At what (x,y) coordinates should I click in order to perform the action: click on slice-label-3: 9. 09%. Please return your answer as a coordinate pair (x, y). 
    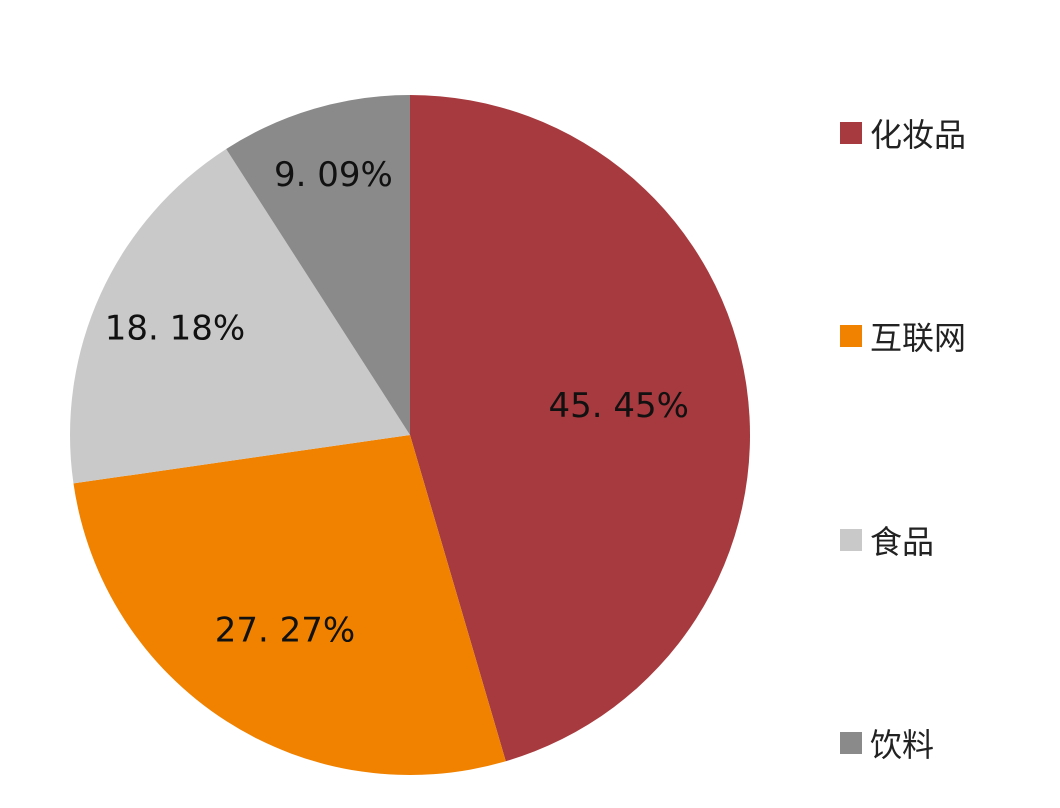
    Looking at the image, I should click on (333, 175).